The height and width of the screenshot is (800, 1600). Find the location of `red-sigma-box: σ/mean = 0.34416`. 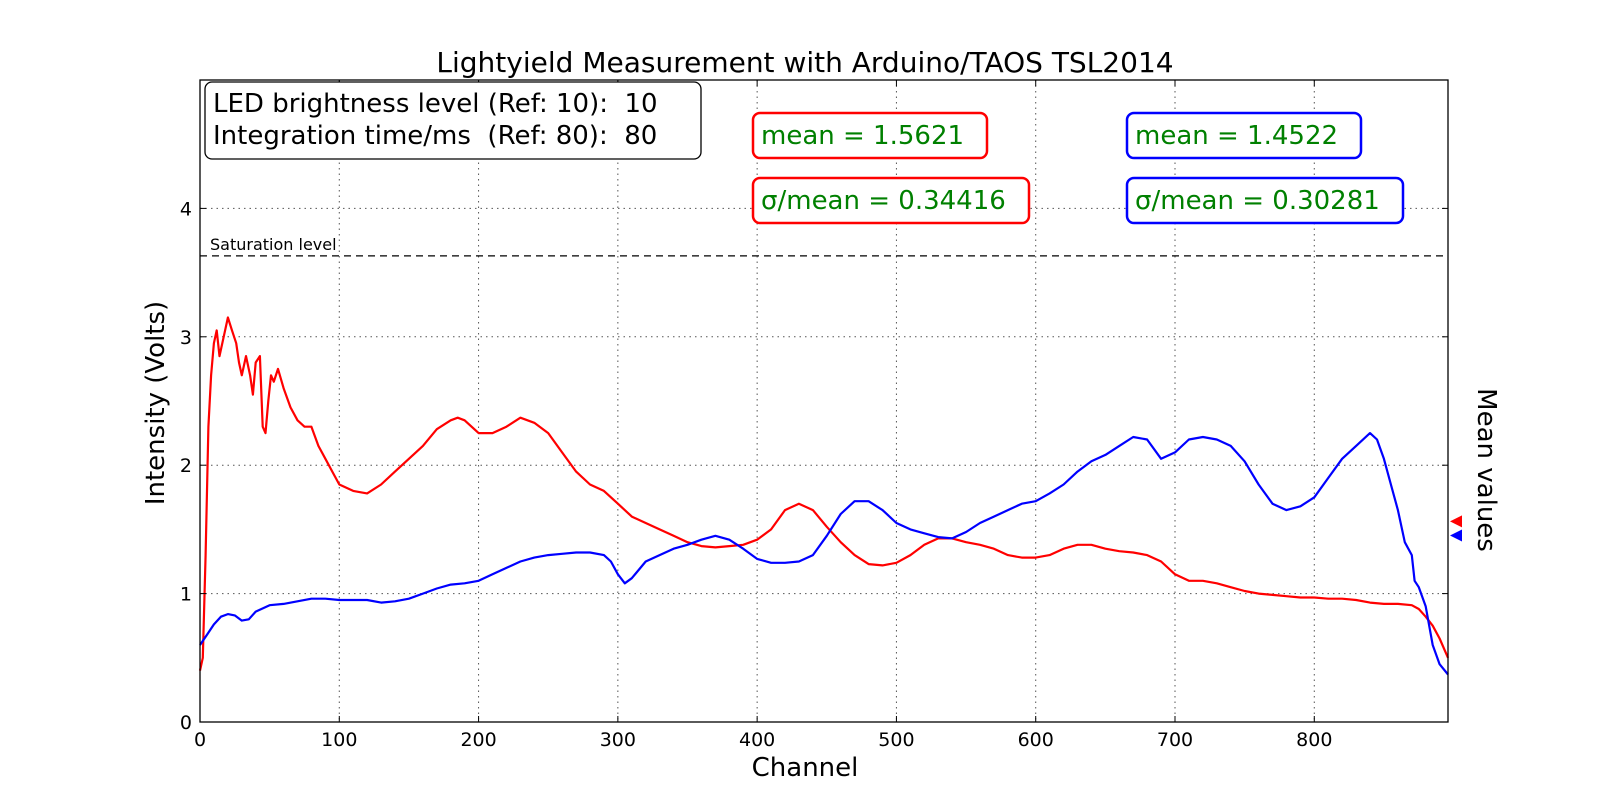

red-sigma-box: σ/mean = 0.34416 is located at coordinates (891, 200).